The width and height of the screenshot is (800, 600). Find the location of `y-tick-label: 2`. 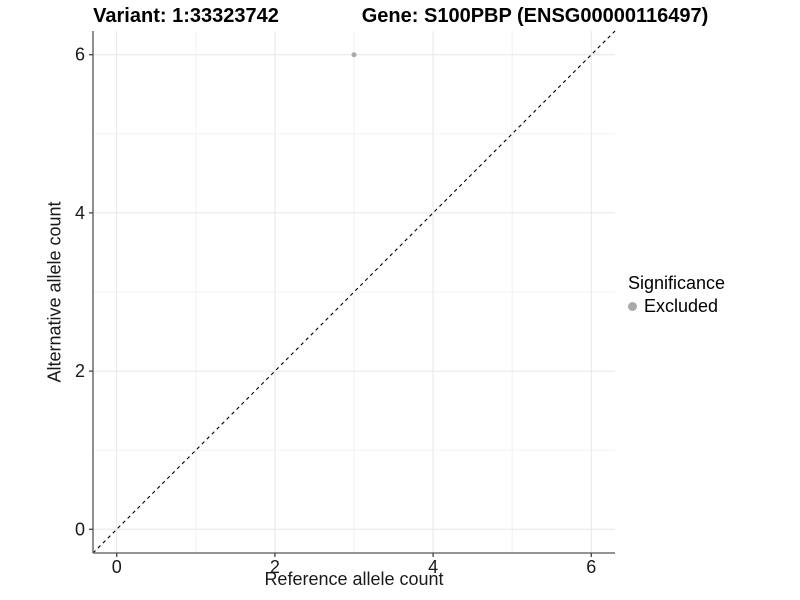

y-tick-label: 2 is located at coordinates (80, 371).